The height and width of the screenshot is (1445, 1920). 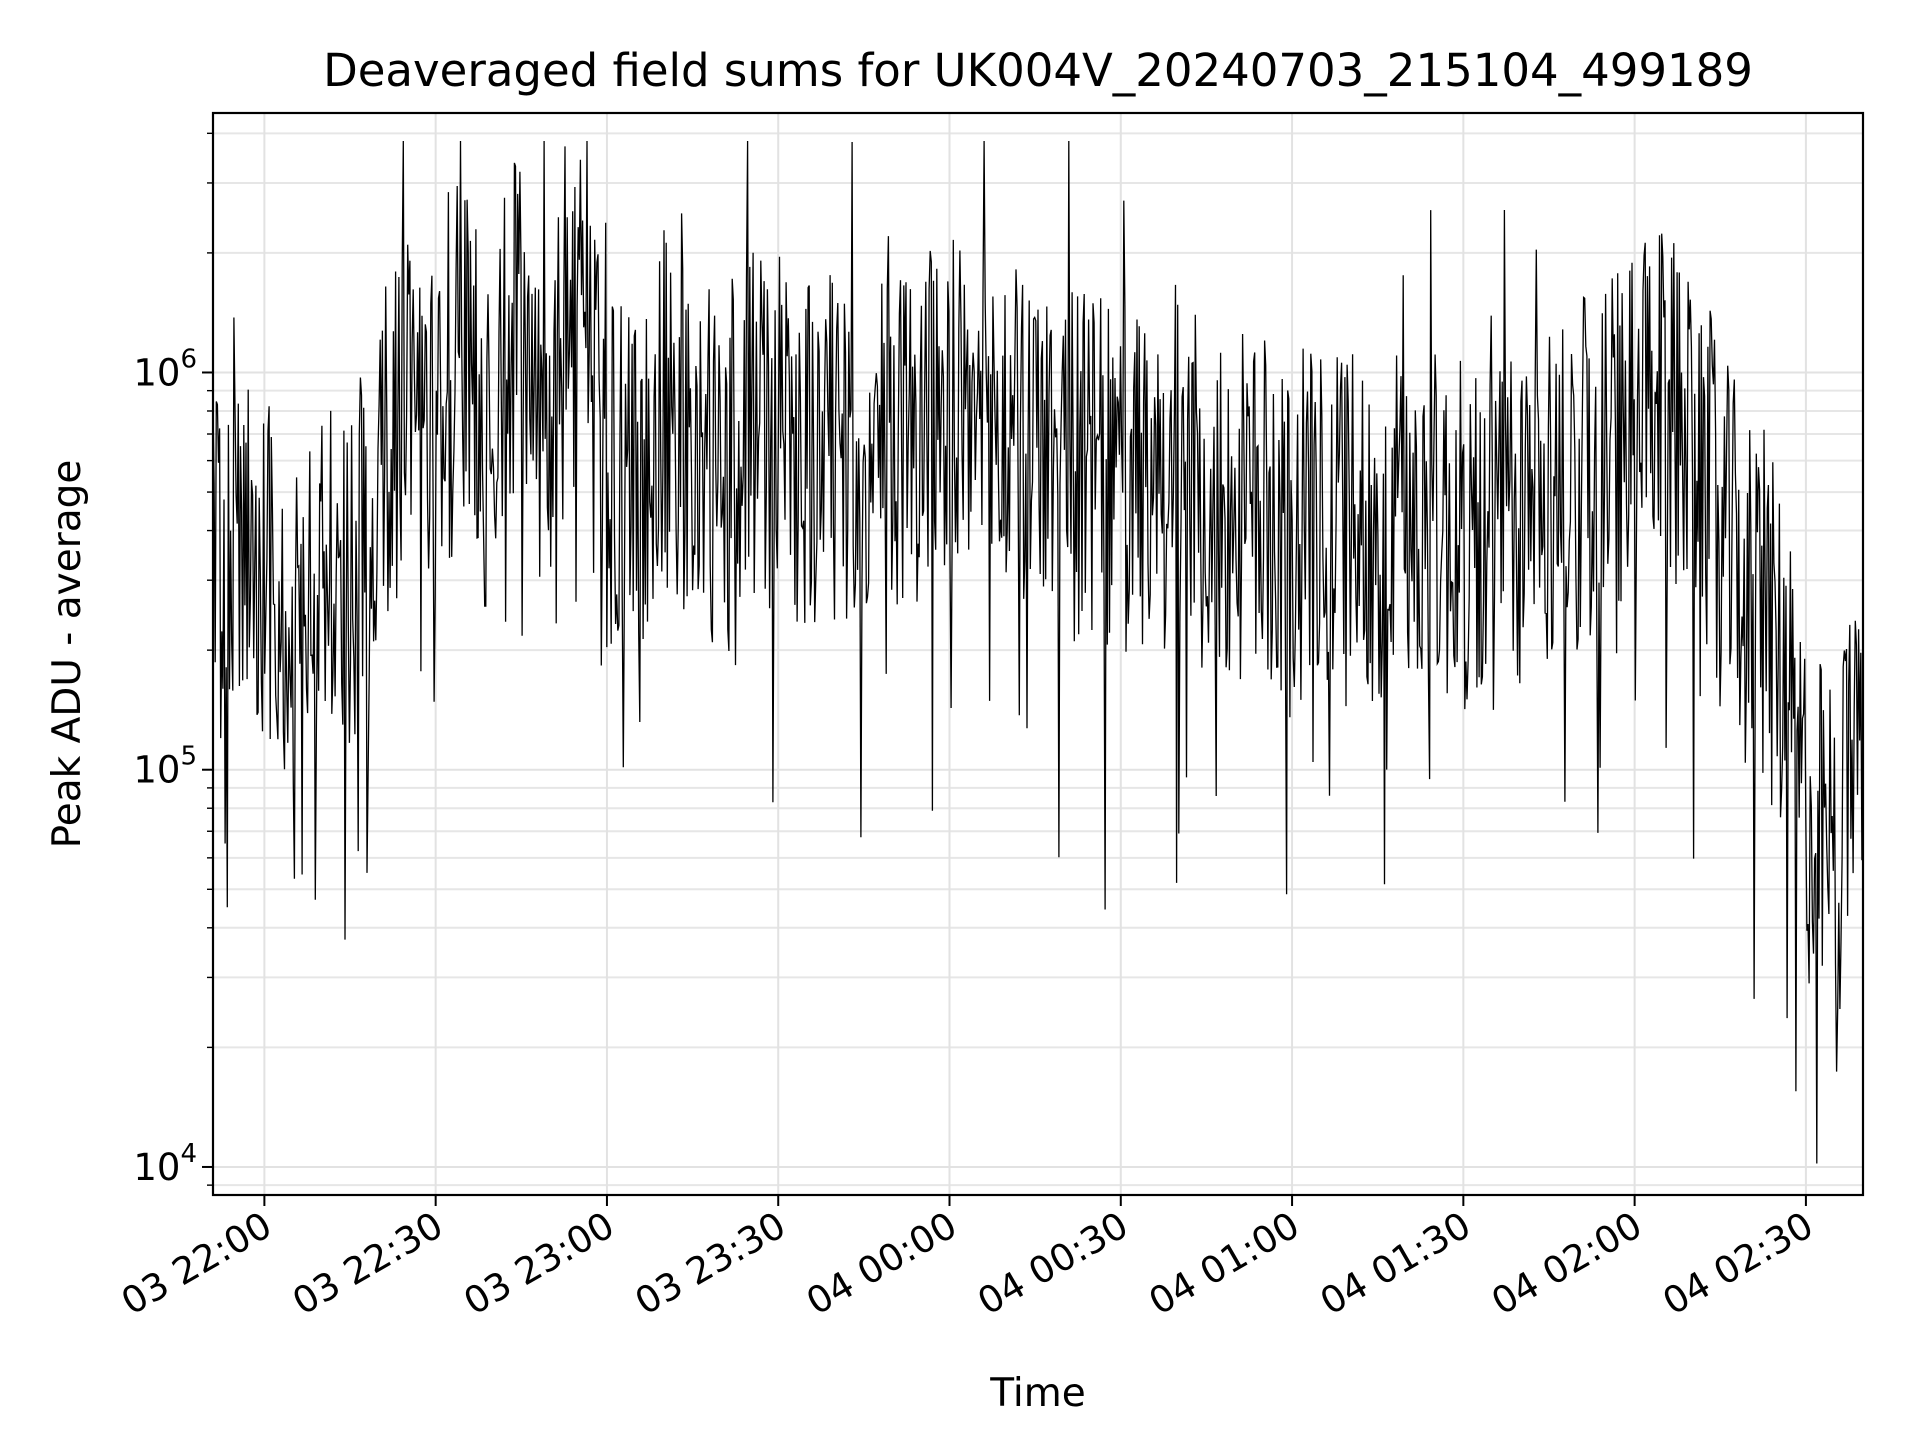 I want to click on y-tick-label: 10⁵, so click(x=165, y=767).